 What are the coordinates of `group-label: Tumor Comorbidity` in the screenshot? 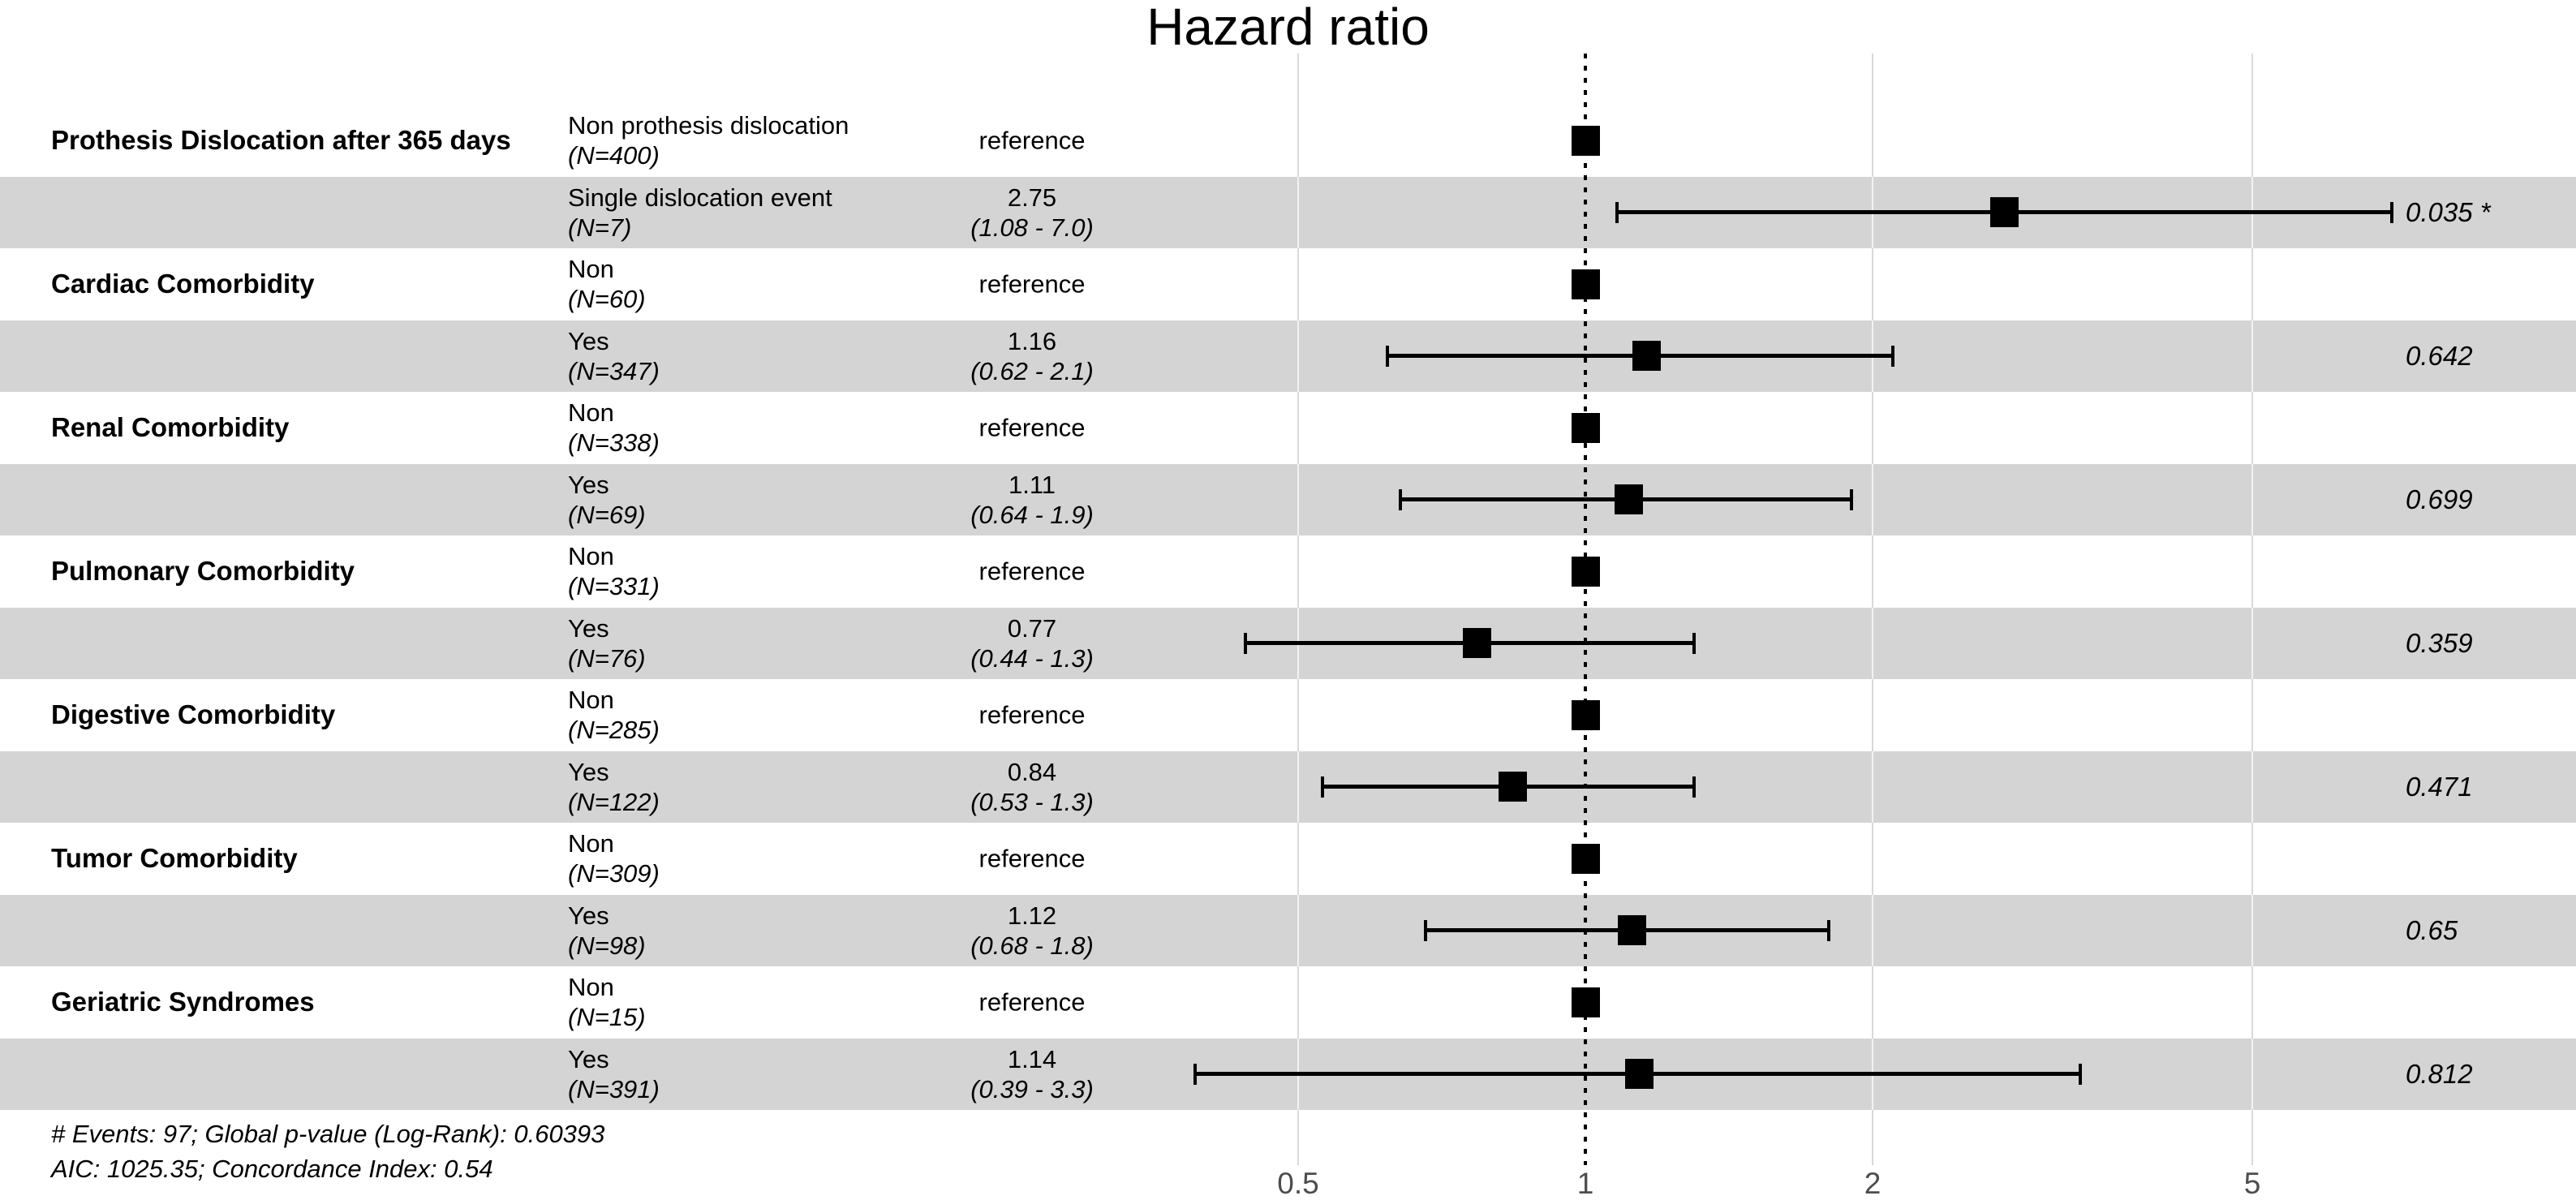 It's located at (174, 858).